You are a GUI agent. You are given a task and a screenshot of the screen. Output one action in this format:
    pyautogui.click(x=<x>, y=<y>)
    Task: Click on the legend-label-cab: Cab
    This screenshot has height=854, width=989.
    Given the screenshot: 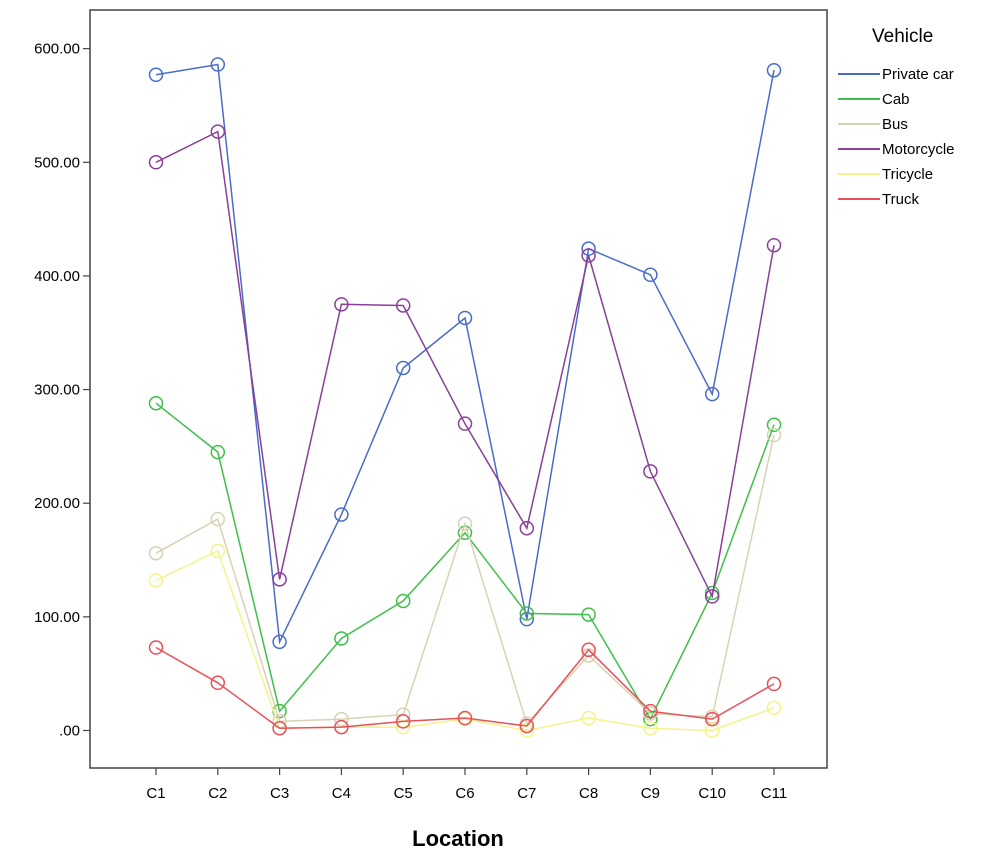 What is the action you would take?
    pyautogui.click(x=896, y=99)
    